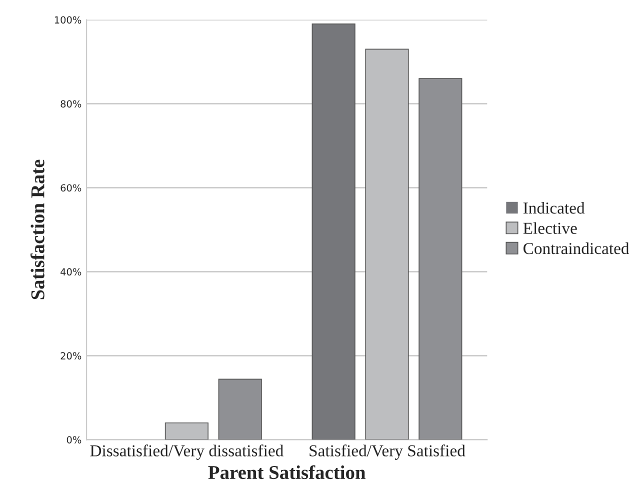 The height and width of the screenshot is (494, 641). What do you see at coordinates (37, 230) in the screenshot?
I see `y-axis-title: Satisfaction Rate` at bounding box center [37, 230].